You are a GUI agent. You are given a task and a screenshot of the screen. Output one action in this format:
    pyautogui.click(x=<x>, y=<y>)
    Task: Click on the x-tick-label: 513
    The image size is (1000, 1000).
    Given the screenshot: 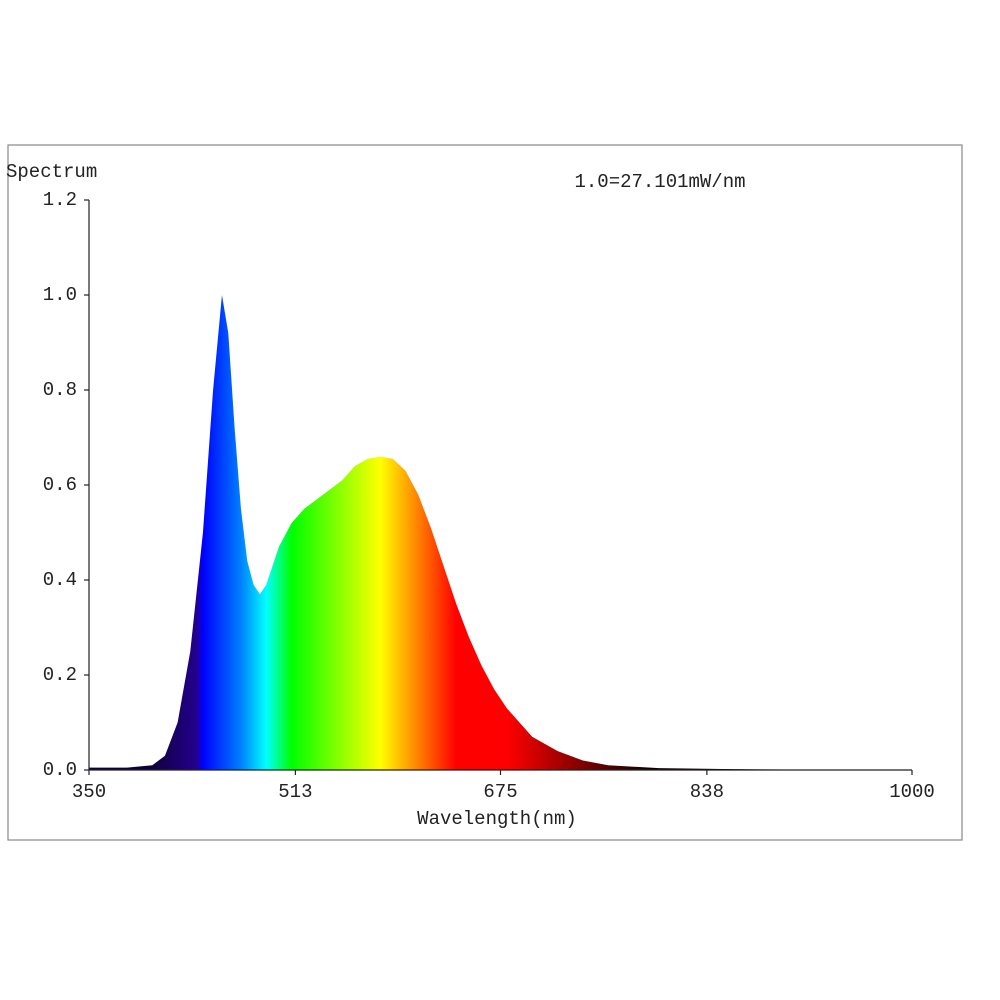 What is the action you would take?
    pyautogui.click(x=295, y=792)
    